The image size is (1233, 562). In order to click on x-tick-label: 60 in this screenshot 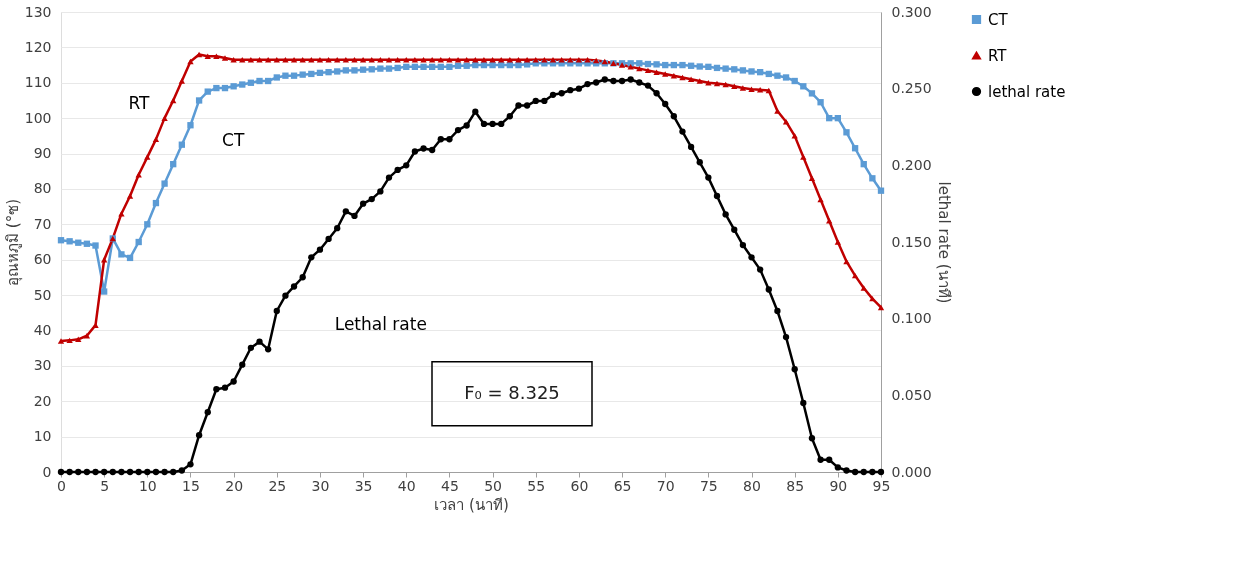, I will do `click(579, 485)`.